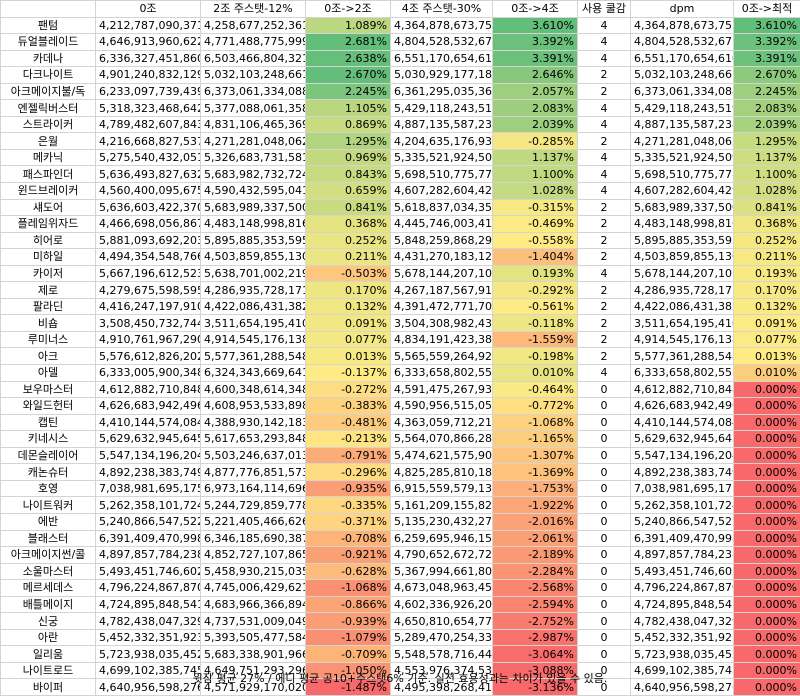 This screenshot has width=800, height=696. I want to click on cell-value-4jo: 4,834,191,423,384, so click(442, 339).